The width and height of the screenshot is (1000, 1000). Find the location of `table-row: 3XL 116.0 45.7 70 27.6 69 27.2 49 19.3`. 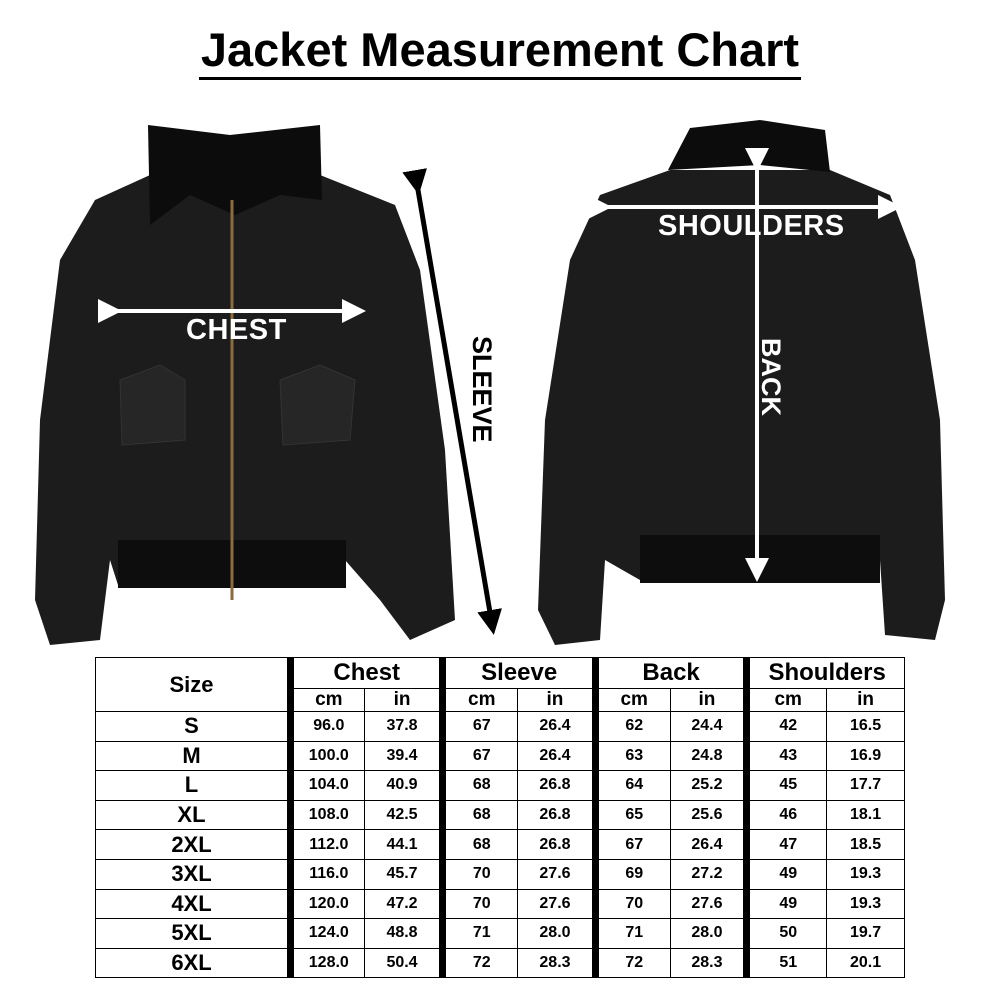

table-row: 3XL 116.0 45.7 70 27.6 69 27.2 49 19.3 is located at coordinates (500, 874).